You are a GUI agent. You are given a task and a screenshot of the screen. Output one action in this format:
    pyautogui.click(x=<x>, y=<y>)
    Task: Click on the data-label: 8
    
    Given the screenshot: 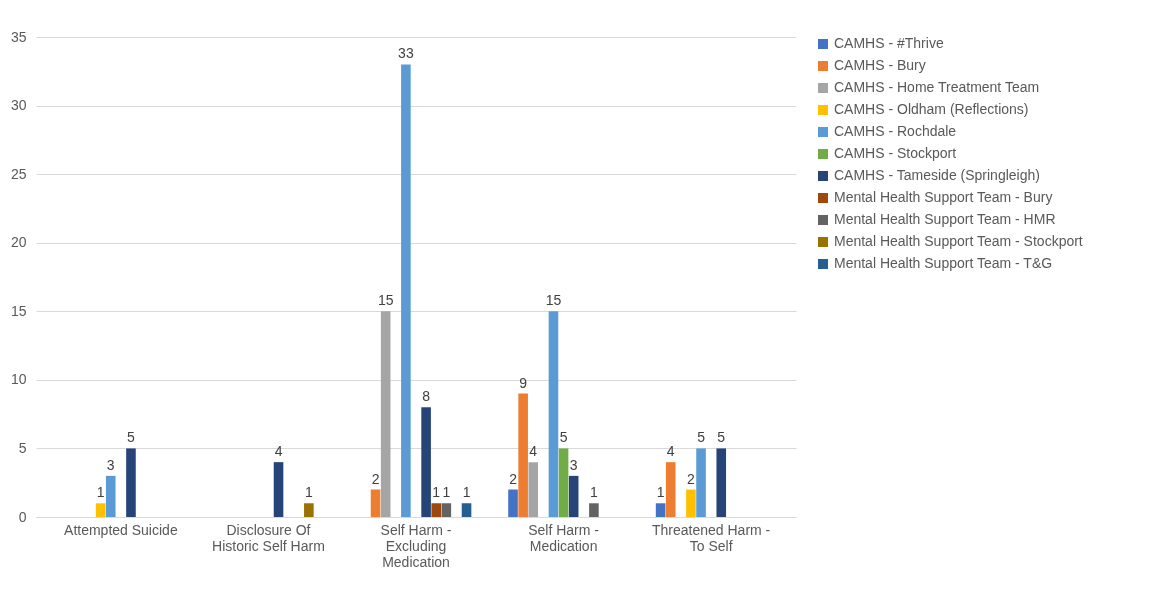 What is the action you would take?
    pyautogui.click(x=426, y=396)
    